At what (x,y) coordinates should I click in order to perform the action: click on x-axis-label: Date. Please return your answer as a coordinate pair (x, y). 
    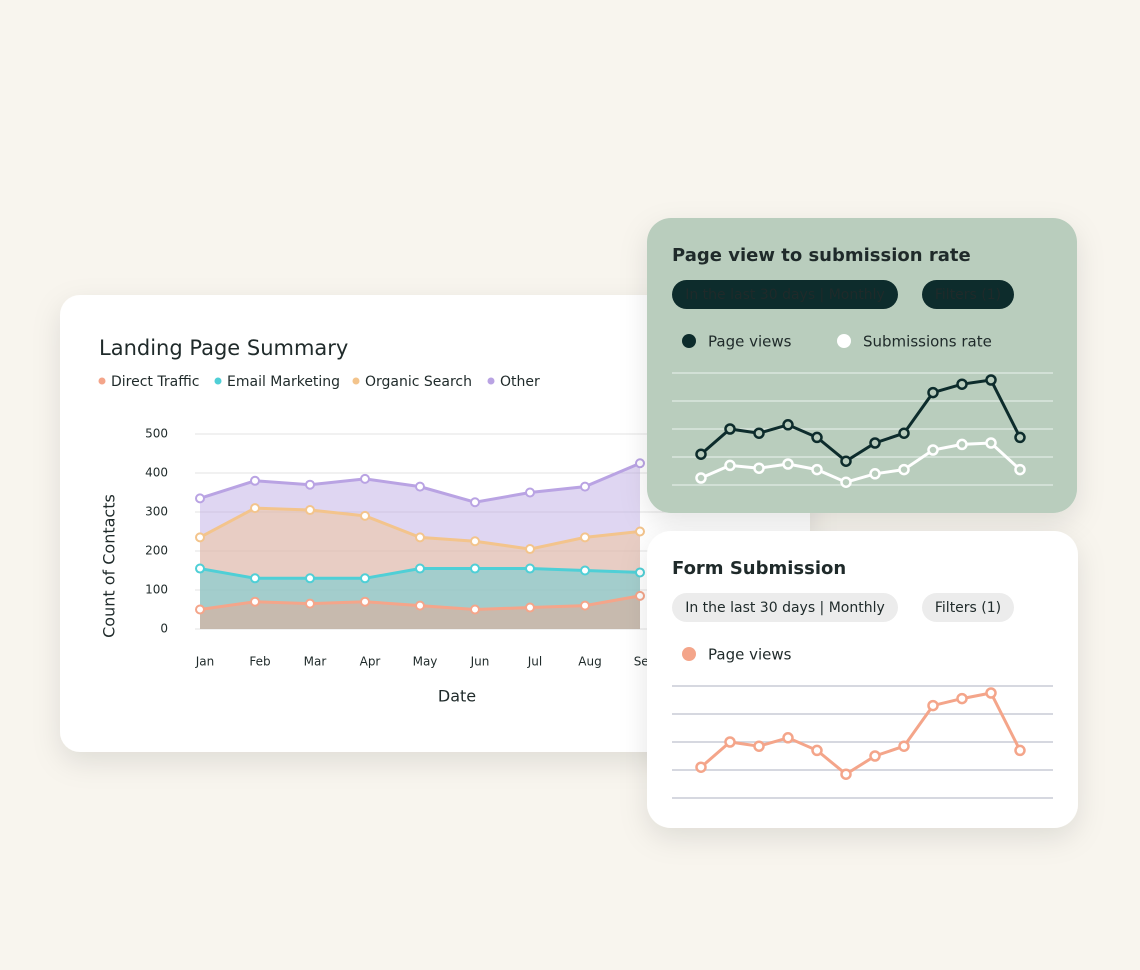
    Looking at the image, I should click on (457, 696).